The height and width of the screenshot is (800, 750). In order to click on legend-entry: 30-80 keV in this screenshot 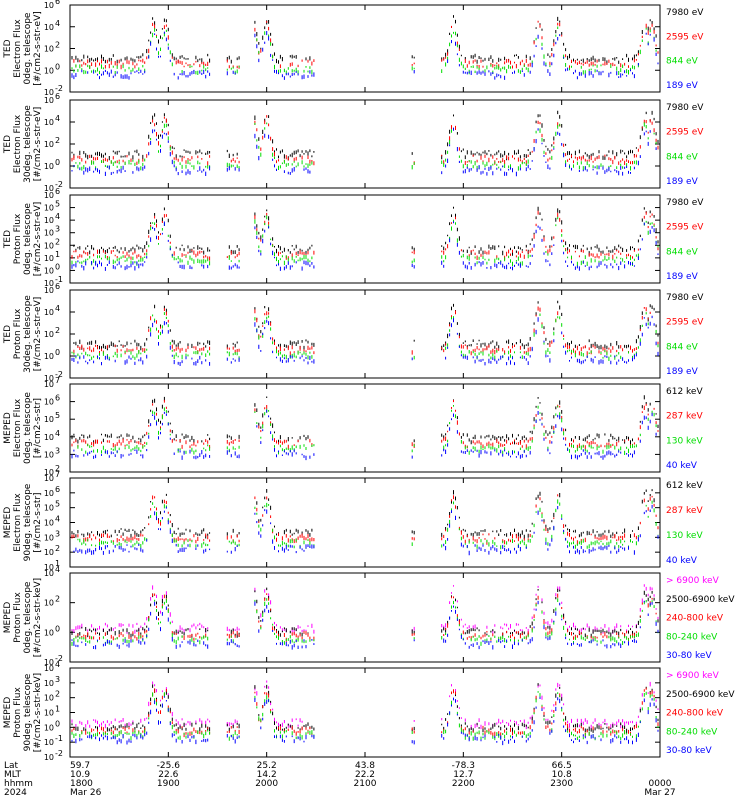, I will do `click(689, 656)`.